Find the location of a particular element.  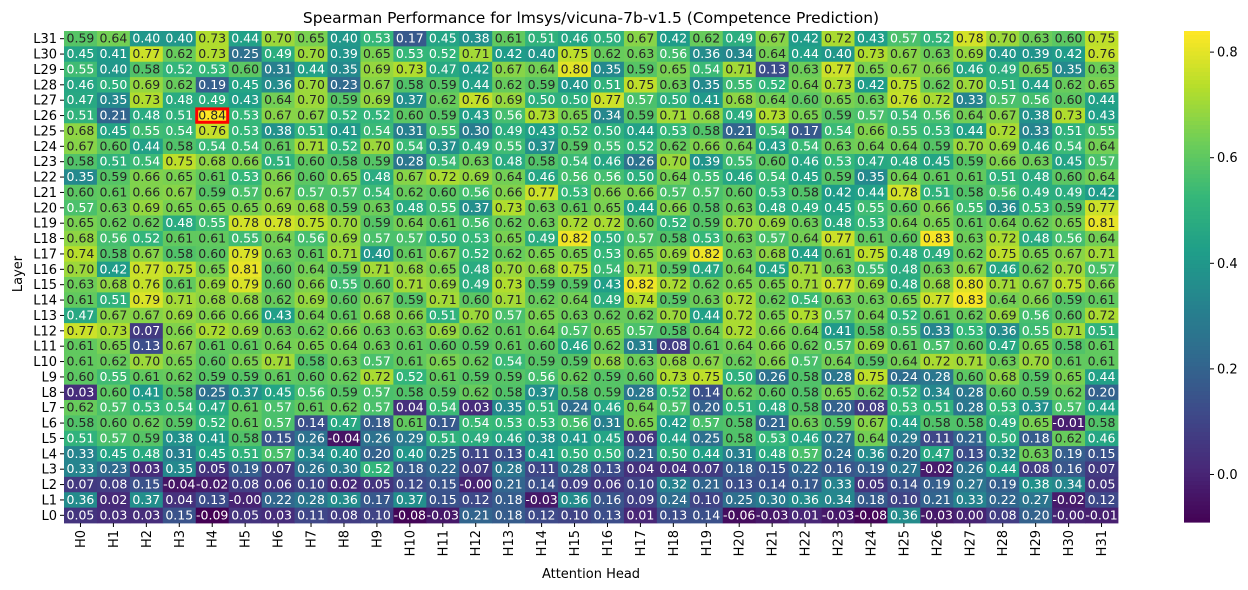

cell-value-label: 0.49 is located at coordinates (739, 38).